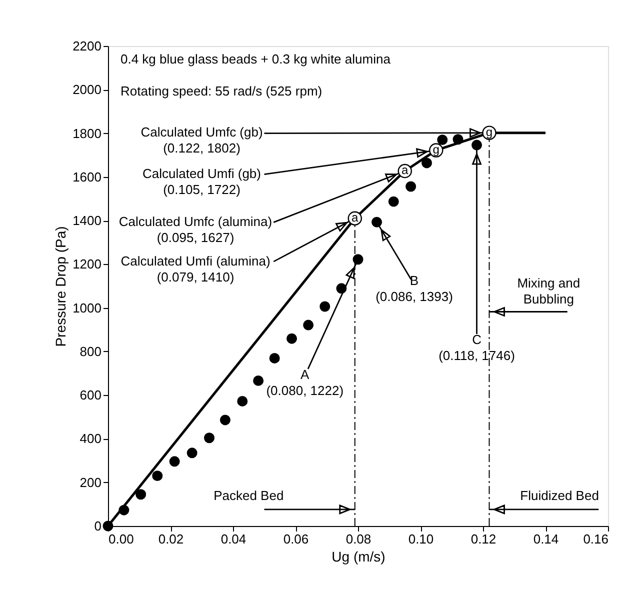  Describe the element at coordinates (548, 290) in the screenshot. I see `annotation: Mixing and Bubbling` at that location.